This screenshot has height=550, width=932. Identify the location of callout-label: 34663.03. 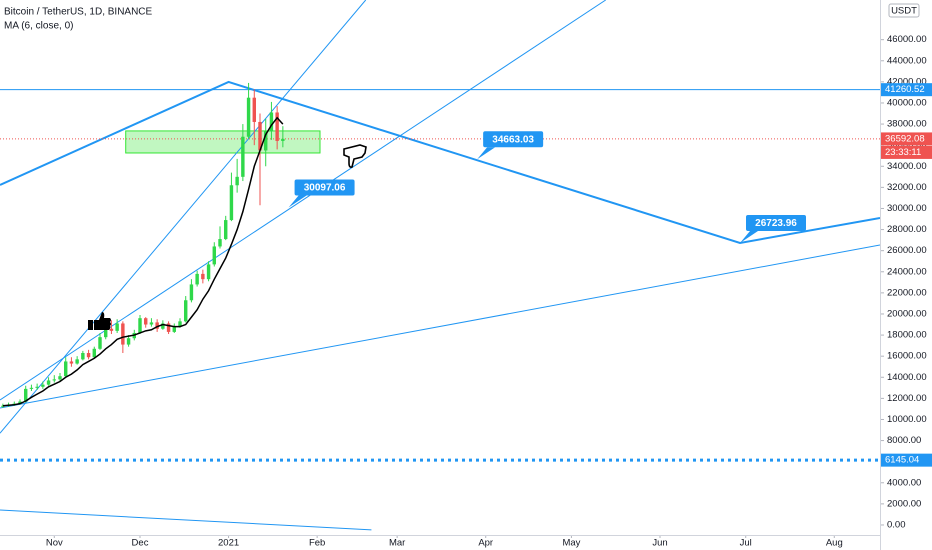
(513, 139).